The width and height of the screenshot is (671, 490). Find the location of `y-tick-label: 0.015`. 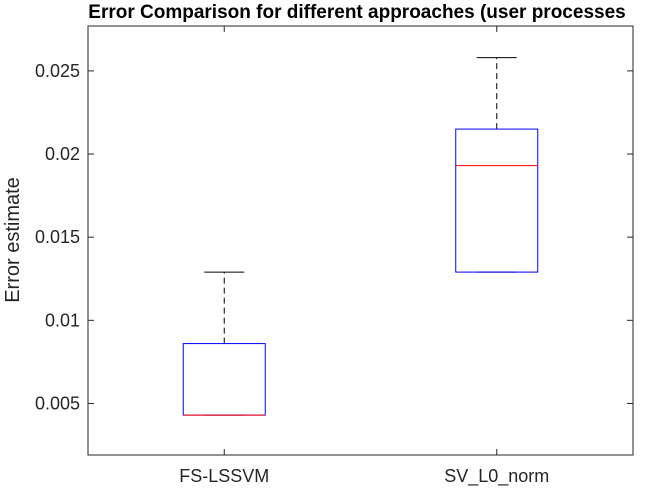

y-tick-label: 0.015 is located at coordinates (57, 237).